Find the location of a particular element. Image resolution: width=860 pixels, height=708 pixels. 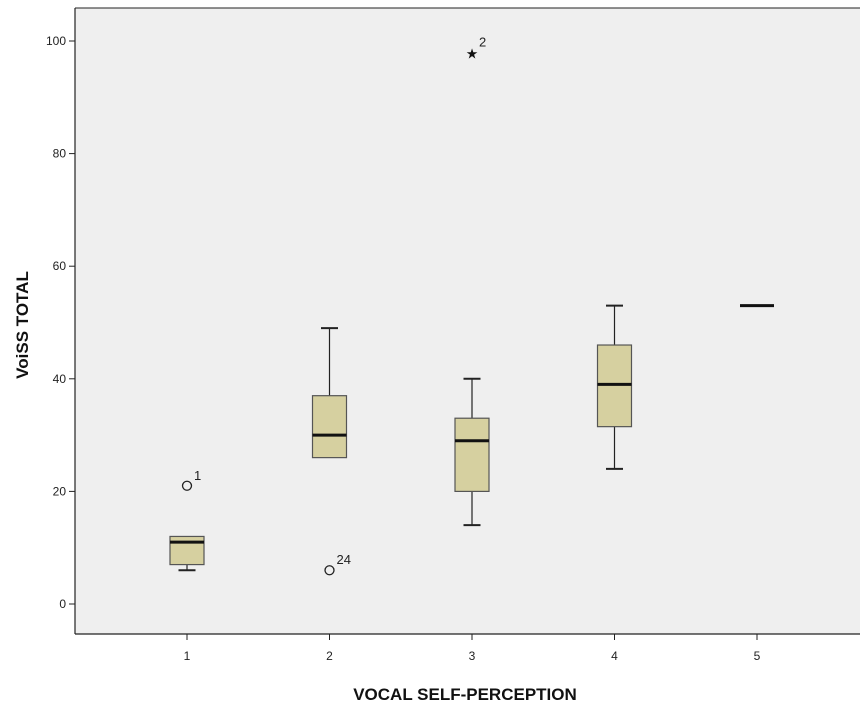

y-tick-label: 40 is located at coordinates (60, 379).